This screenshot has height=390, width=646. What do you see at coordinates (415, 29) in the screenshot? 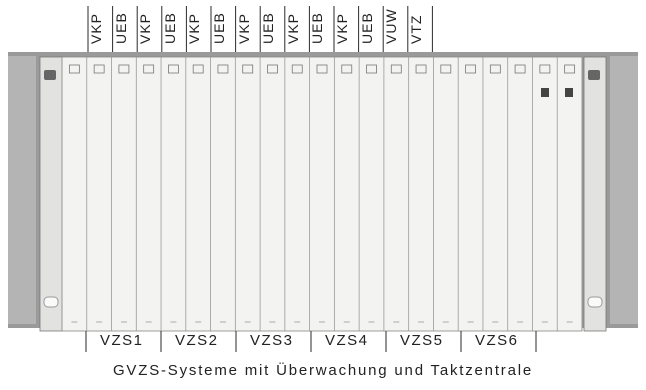
I see `module-label: VTZ` at bounding box center [415, 29].